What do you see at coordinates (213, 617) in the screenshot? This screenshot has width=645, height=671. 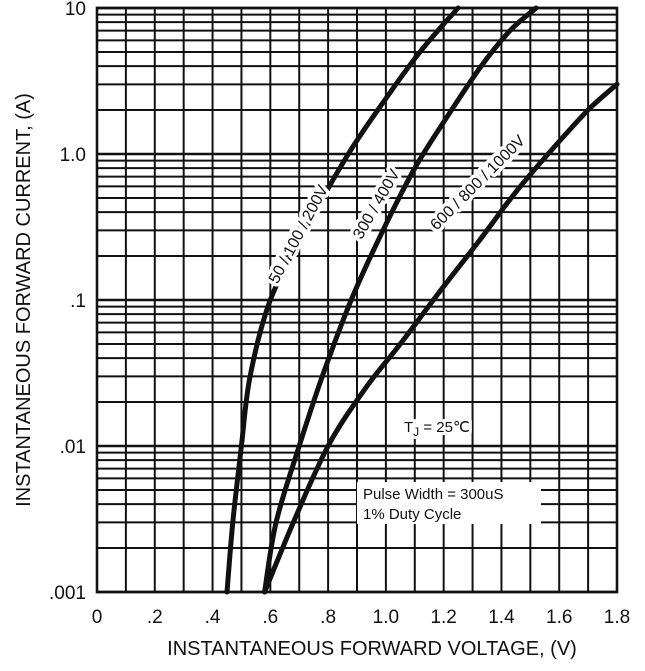 I see `x-tick-label: .4` at bounding box center [213, 617].